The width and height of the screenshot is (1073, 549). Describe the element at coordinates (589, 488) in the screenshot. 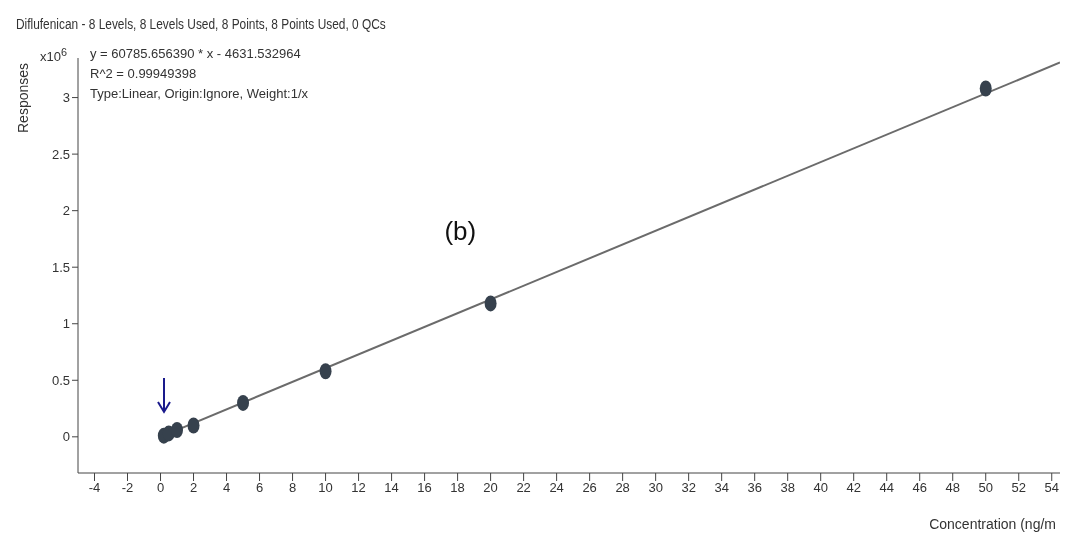

I see `x-tick-label: 26` at that location.